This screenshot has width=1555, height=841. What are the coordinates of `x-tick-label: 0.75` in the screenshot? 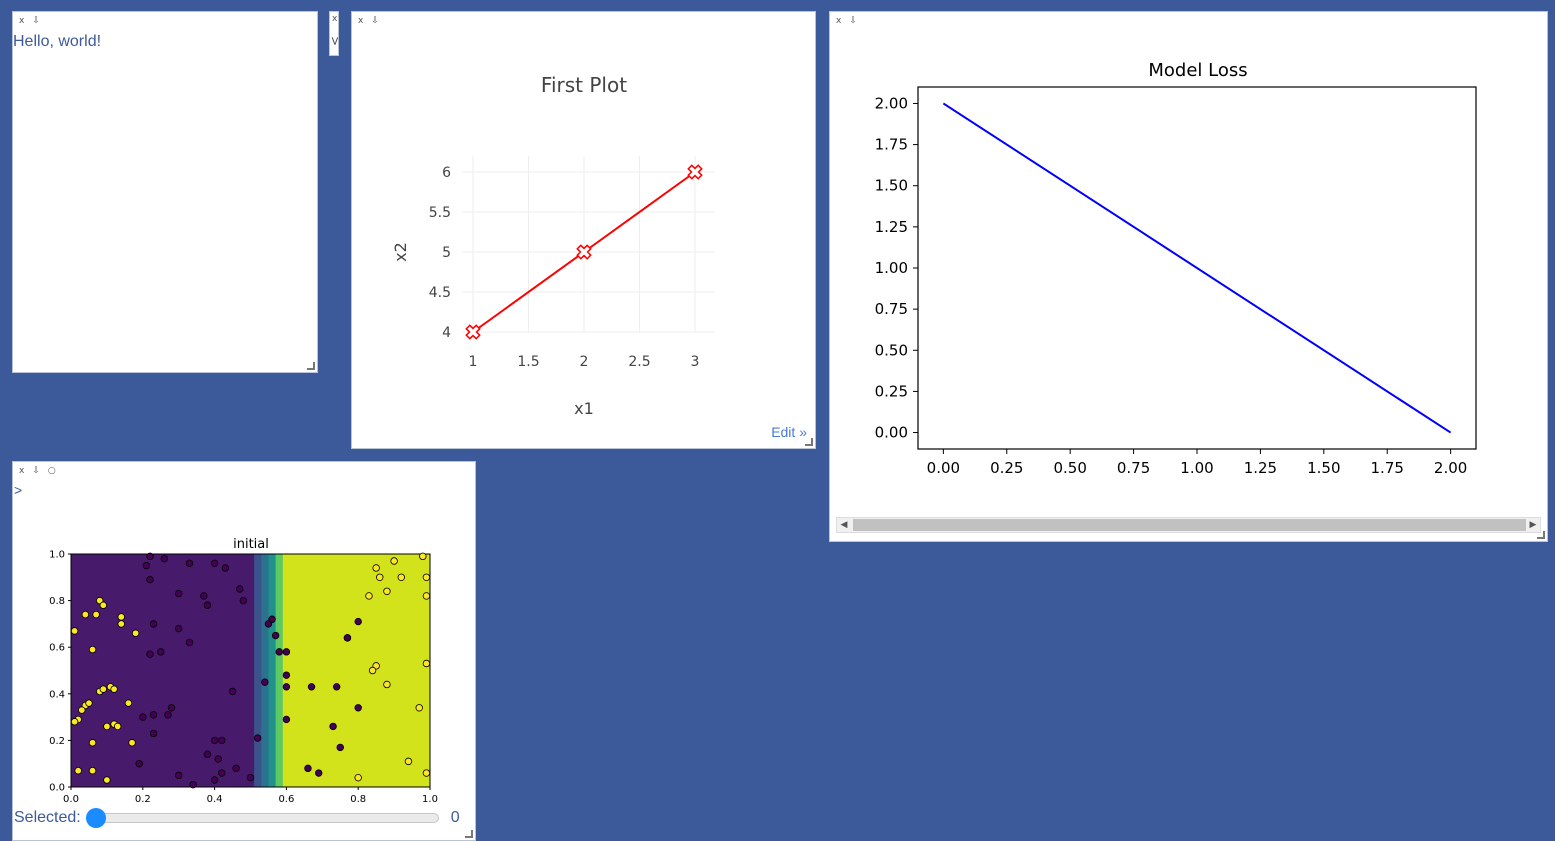 It's located at (1133, 468).